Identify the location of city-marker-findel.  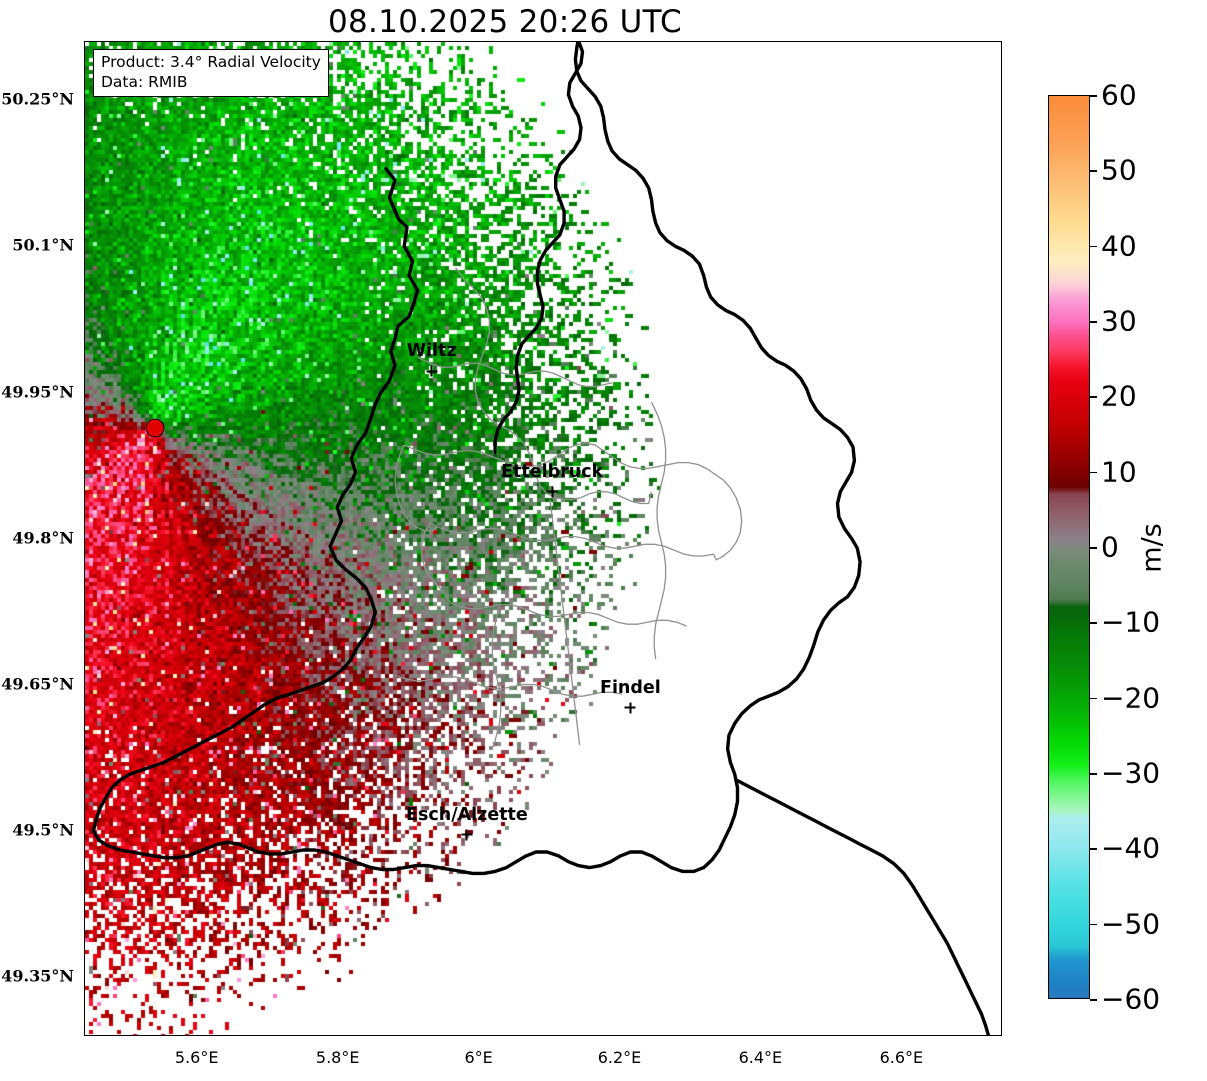
(630, 708).